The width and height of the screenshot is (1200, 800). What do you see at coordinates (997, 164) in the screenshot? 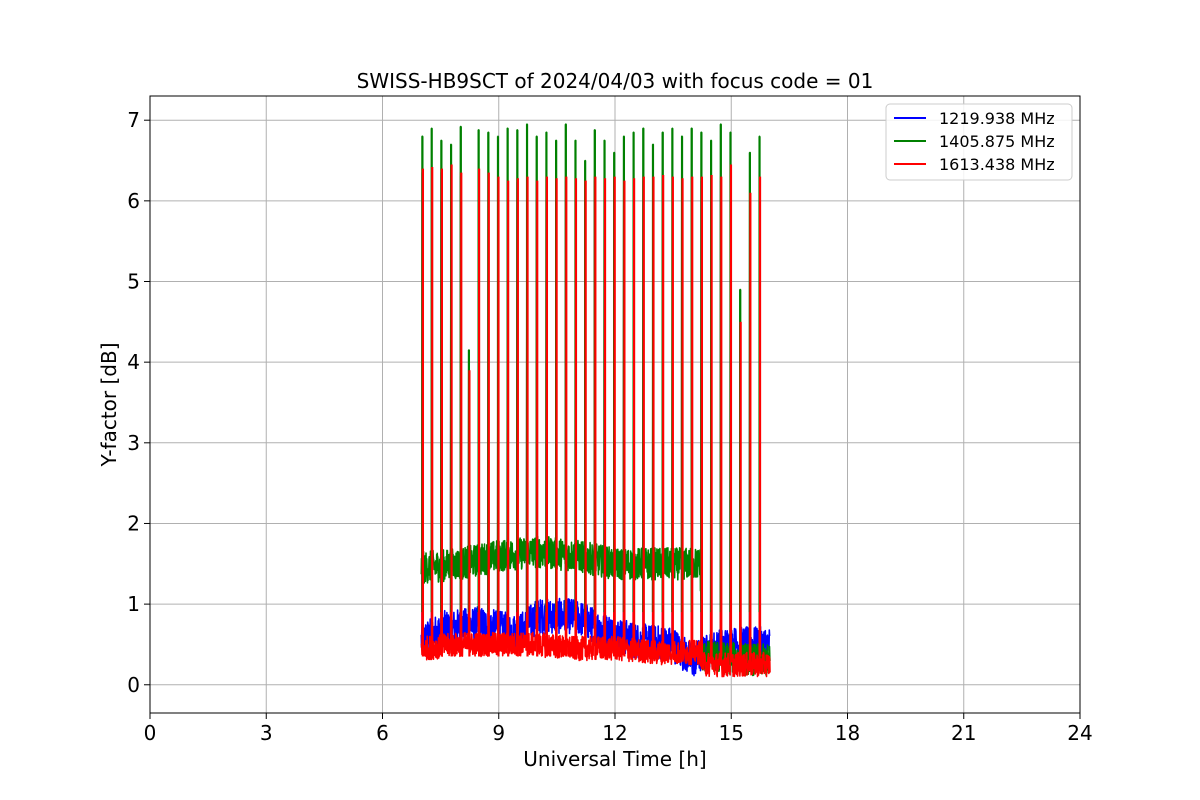
I see `legend-label: 1613.438 MHz` at bounding box center [997, 164].